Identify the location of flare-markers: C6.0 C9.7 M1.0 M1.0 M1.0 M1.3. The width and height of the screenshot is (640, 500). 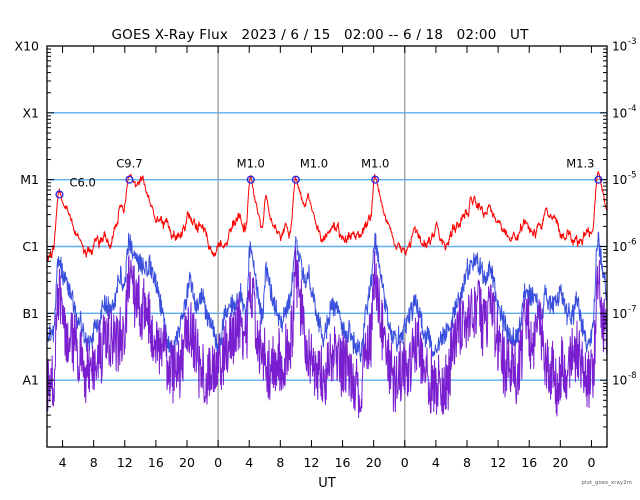
(329, 178).